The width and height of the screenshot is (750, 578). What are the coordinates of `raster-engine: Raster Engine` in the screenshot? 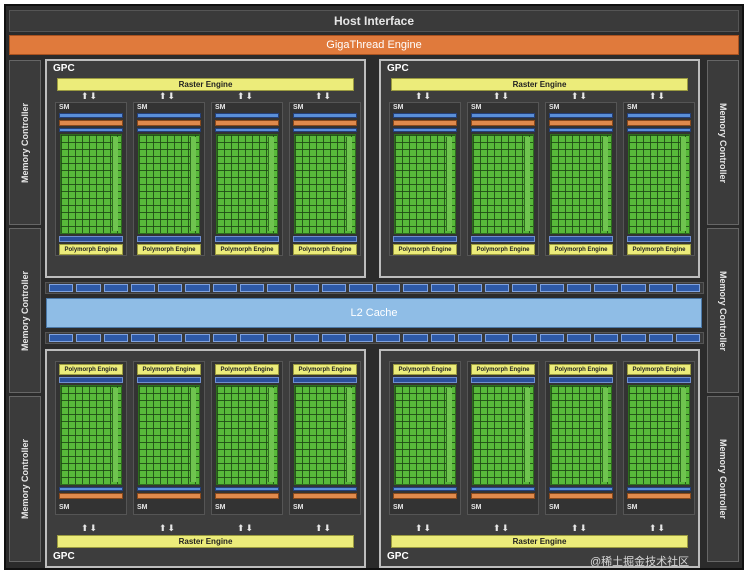 It's located at (539, 541).